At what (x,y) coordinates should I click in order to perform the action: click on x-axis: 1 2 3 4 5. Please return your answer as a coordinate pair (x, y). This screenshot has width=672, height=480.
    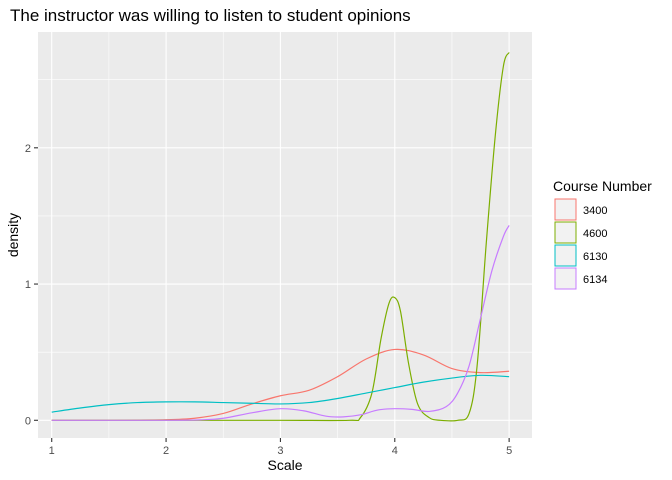
    Looking at the image, I should click on (280, 447).